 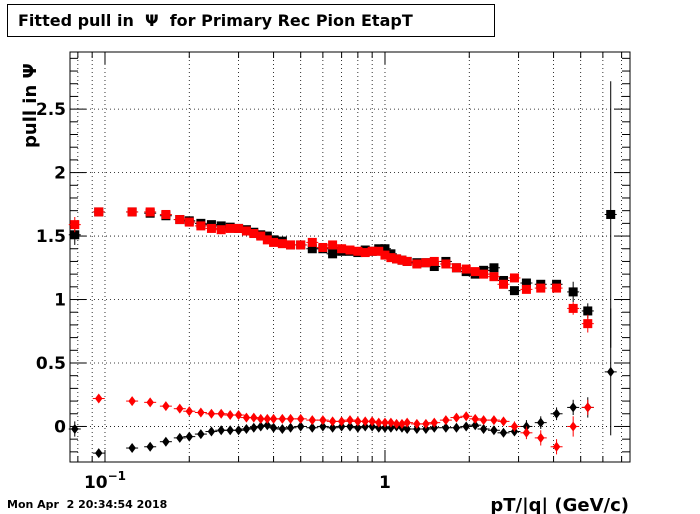 I want to click on series, so click(x=343, y=424).